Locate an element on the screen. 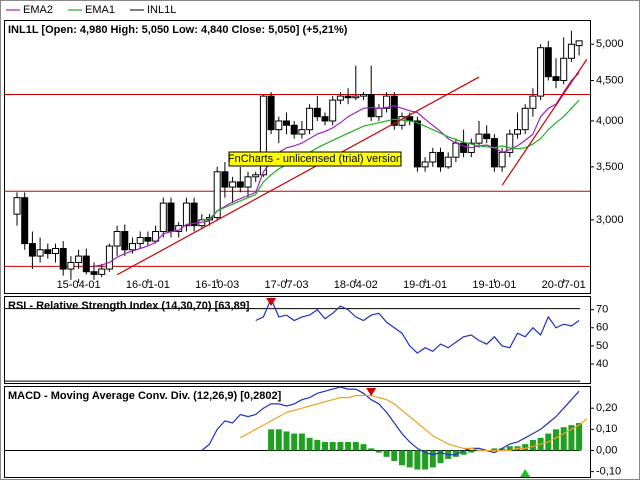 The height and width of the screenshot is (480, 640). signal-marker is located at coordinates (525, 473).